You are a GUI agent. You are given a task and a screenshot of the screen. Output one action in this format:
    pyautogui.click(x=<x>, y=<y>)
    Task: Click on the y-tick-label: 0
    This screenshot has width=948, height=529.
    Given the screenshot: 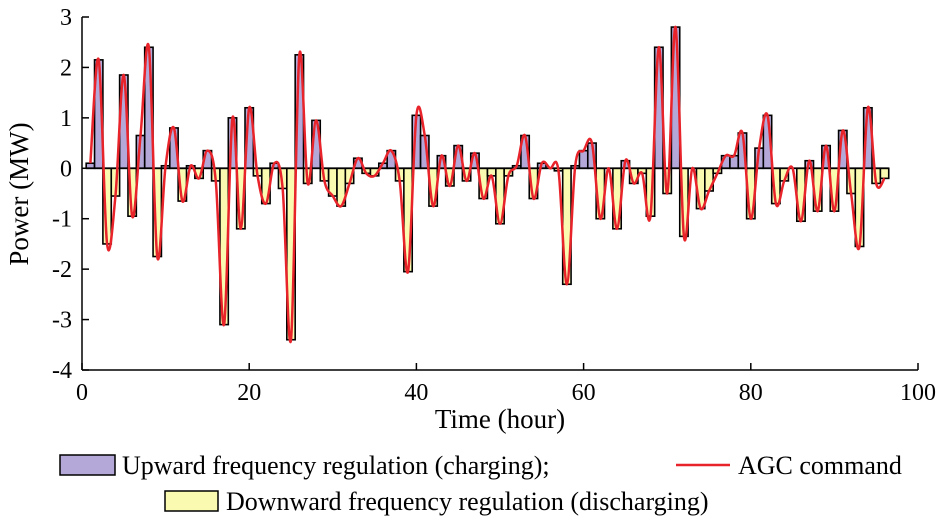 What is the action you would take?
    pyautogui.click(x=66, y=169)
    